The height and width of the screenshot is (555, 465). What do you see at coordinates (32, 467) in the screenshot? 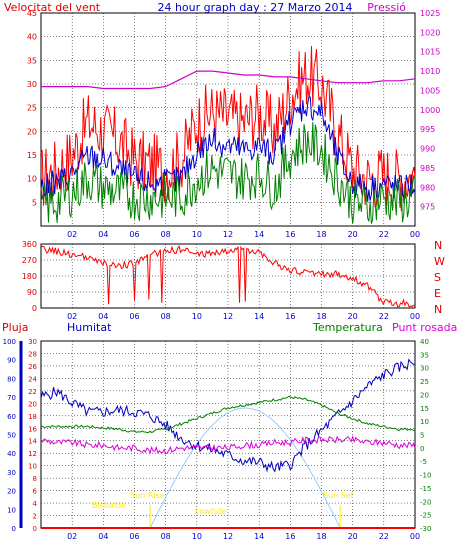
I see `rain-y-tick-10: 10` at bounding box center [32, 467].